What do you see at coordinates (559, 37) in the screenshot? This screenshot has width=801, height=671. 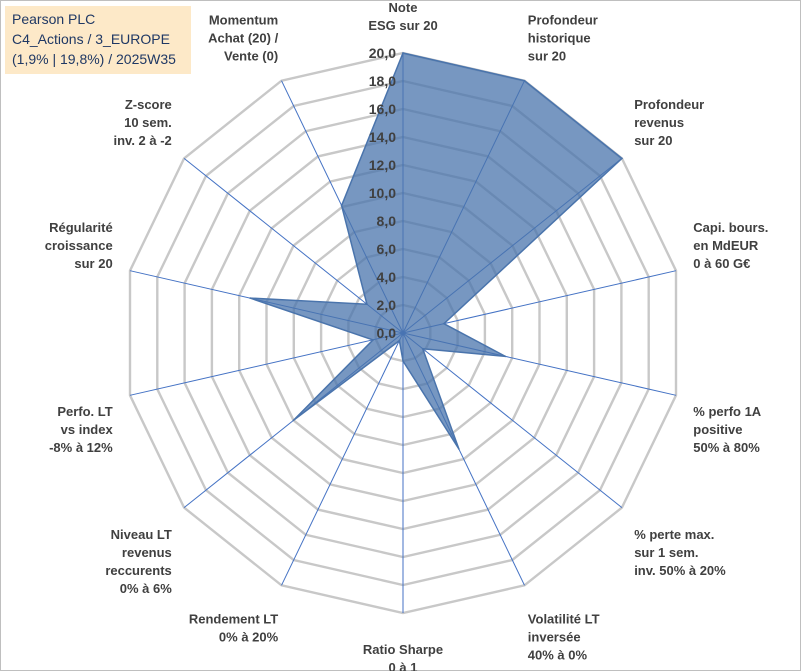 I see `axis-label: historique` at bounding box center [559, 37].